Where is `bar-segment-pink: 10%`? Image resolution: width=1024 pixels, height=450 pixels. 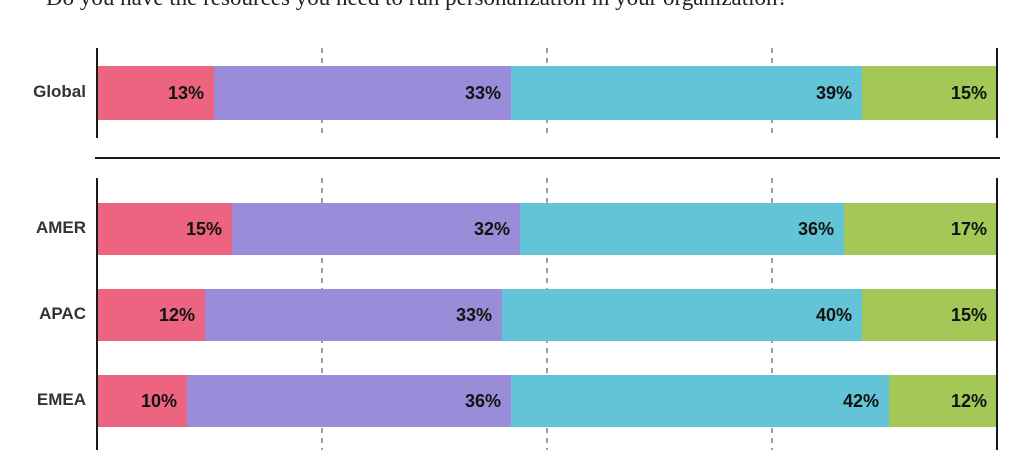
bar-segment-pink: 10% is located at coordinates (142, 401).